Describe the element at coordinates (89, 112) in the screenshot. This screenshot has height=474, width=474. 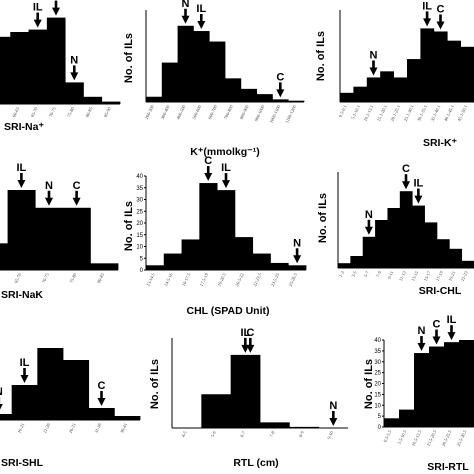
I see `x-tick-label: 80-85` at that location.